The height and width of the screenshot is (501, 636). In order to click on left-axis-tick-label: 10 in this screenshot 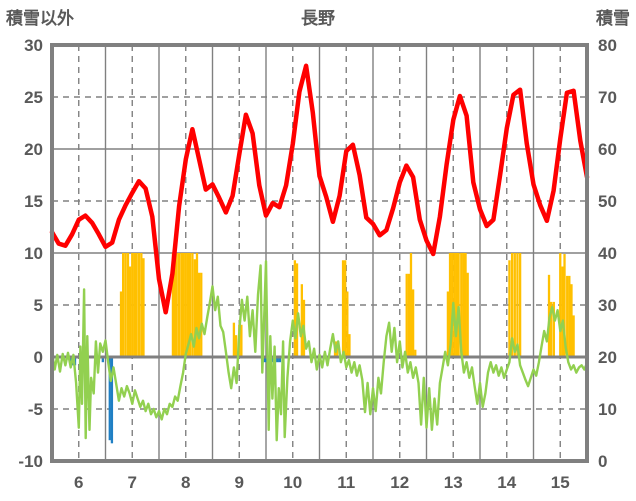, I will do `click(33, 253)`.